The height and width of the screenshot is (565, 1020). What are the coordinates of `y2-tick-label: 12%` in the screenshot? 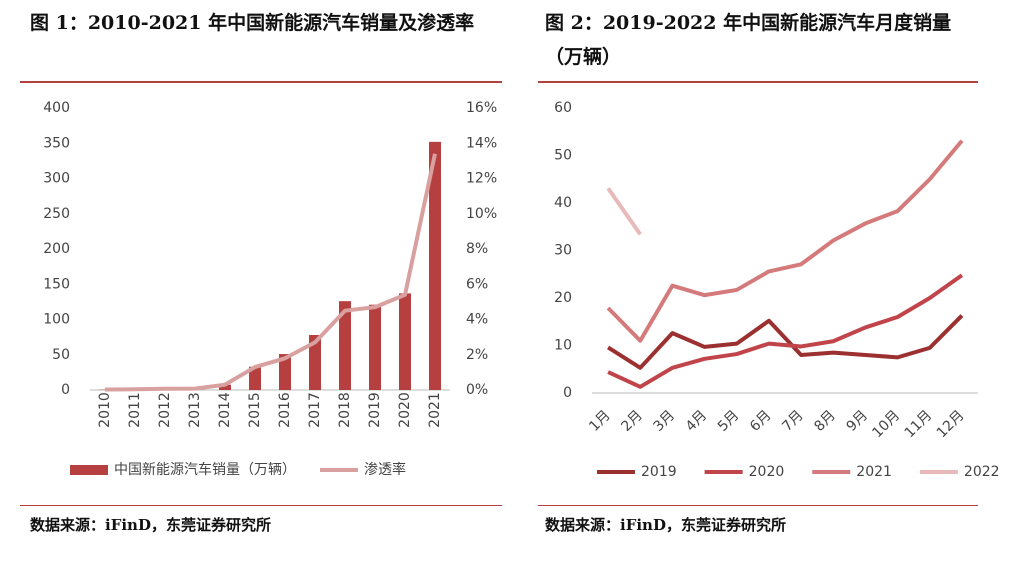 It's located at (481, 179).